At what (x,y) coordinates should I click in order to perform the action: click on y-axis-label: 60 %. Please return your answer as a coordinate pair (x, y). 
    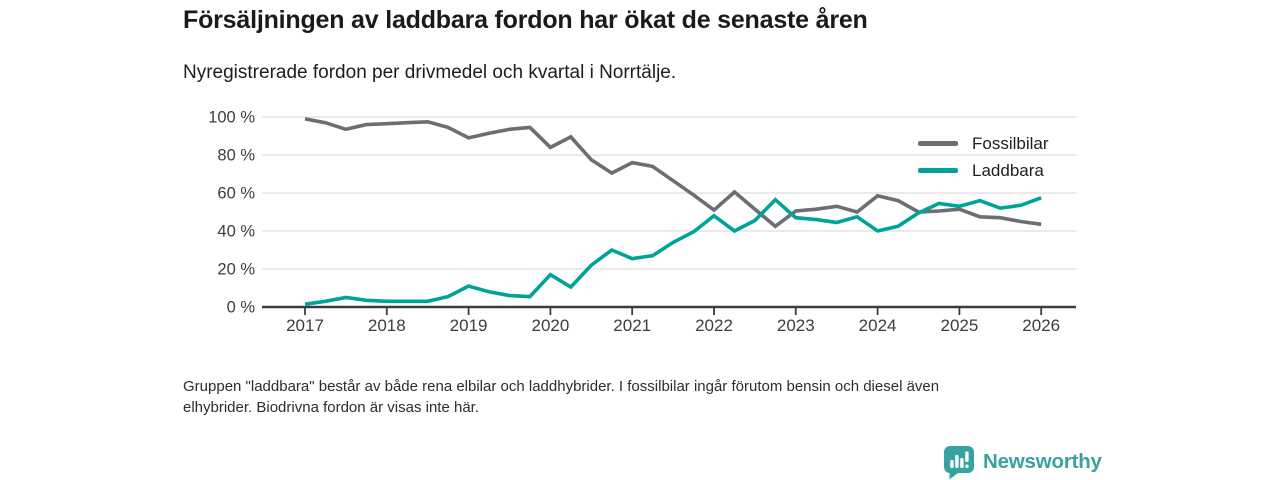
    Looking at the image, I should click on (236, 194).